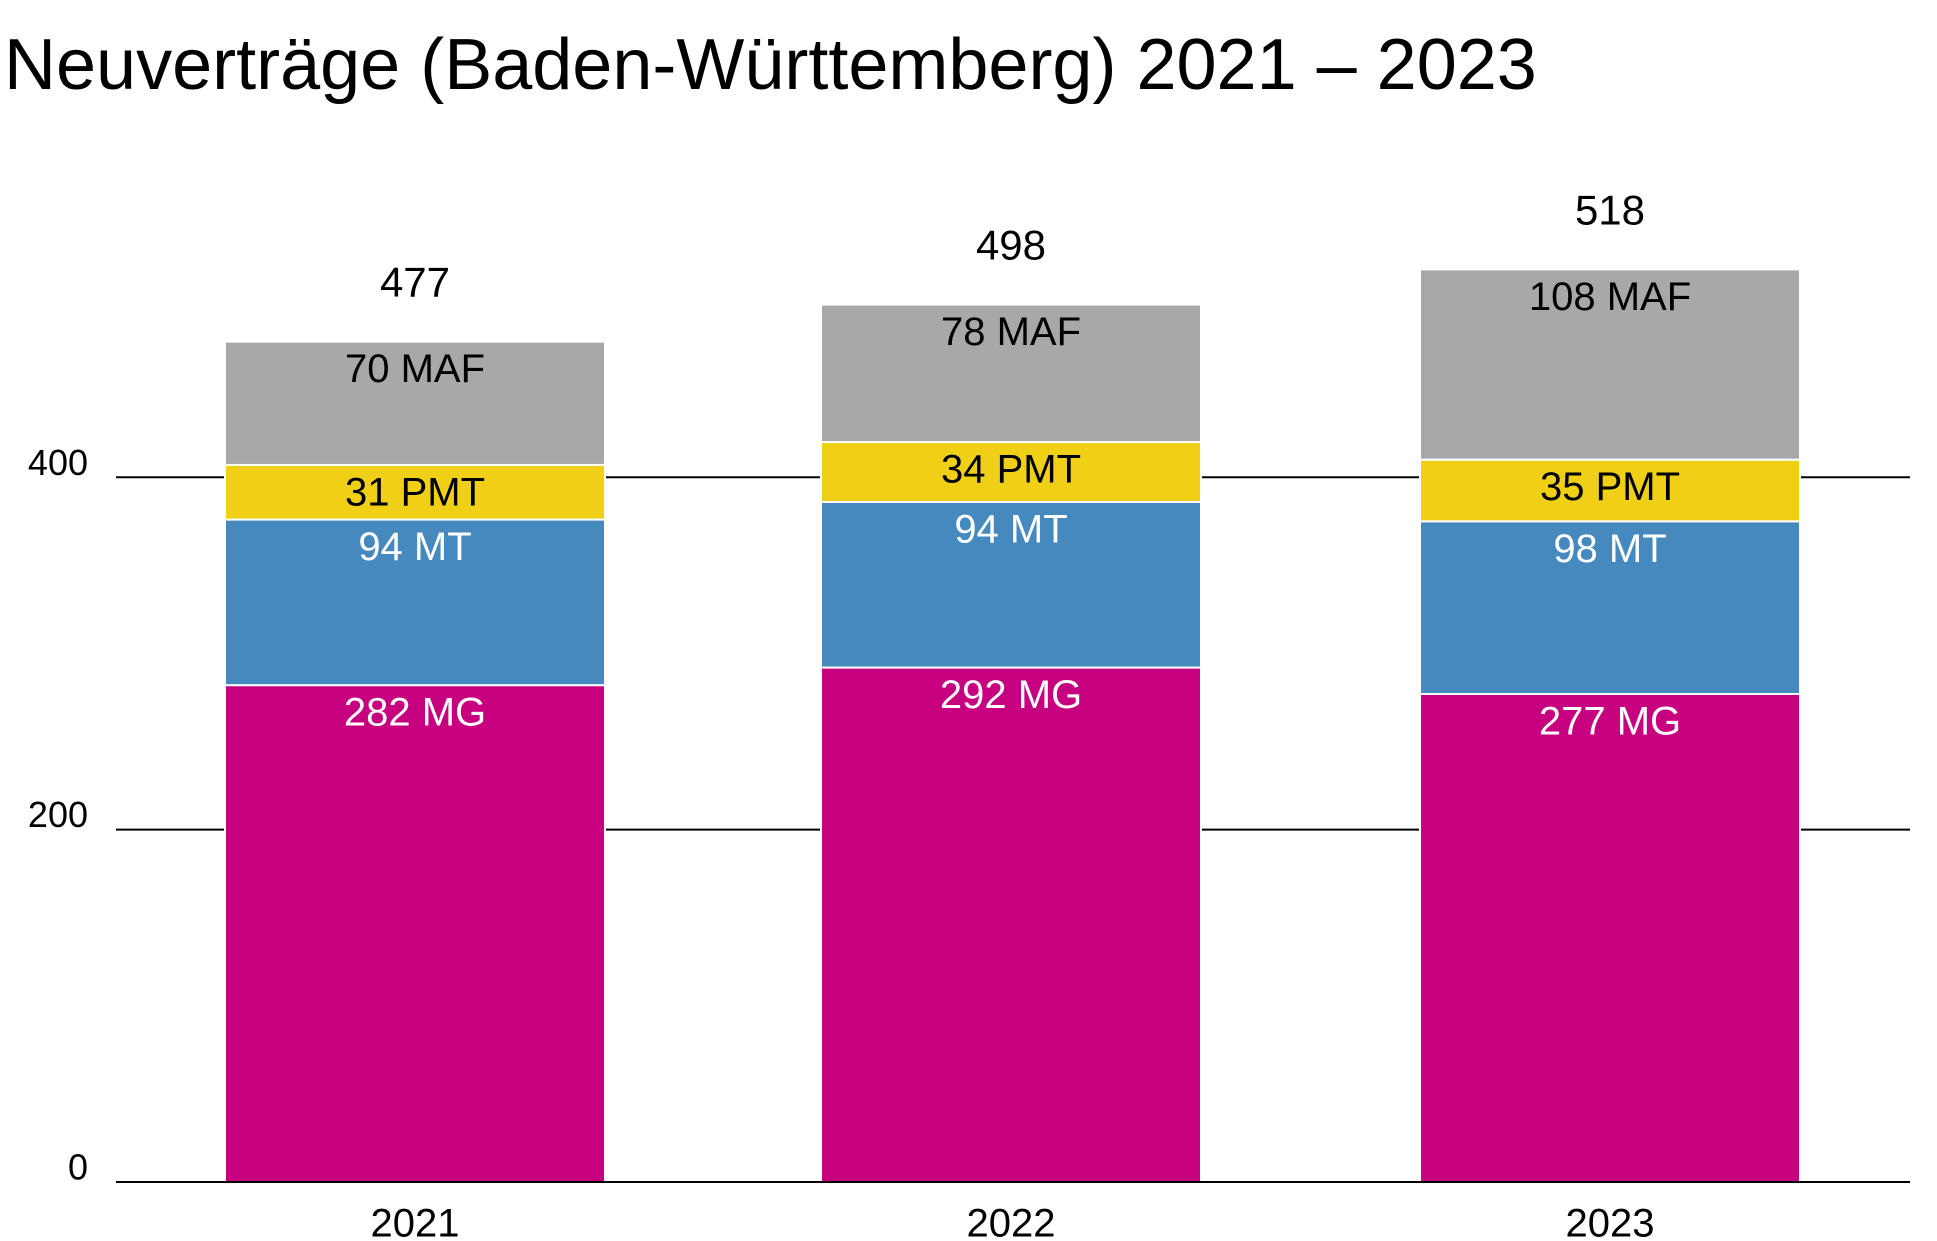 The height and width of the screenshot is (1241, 1937). What do you see at coordinates (1011, 1221) in the screenshot?
I see `x-tick-label: 2022` at bounding box center [1011, 1221].